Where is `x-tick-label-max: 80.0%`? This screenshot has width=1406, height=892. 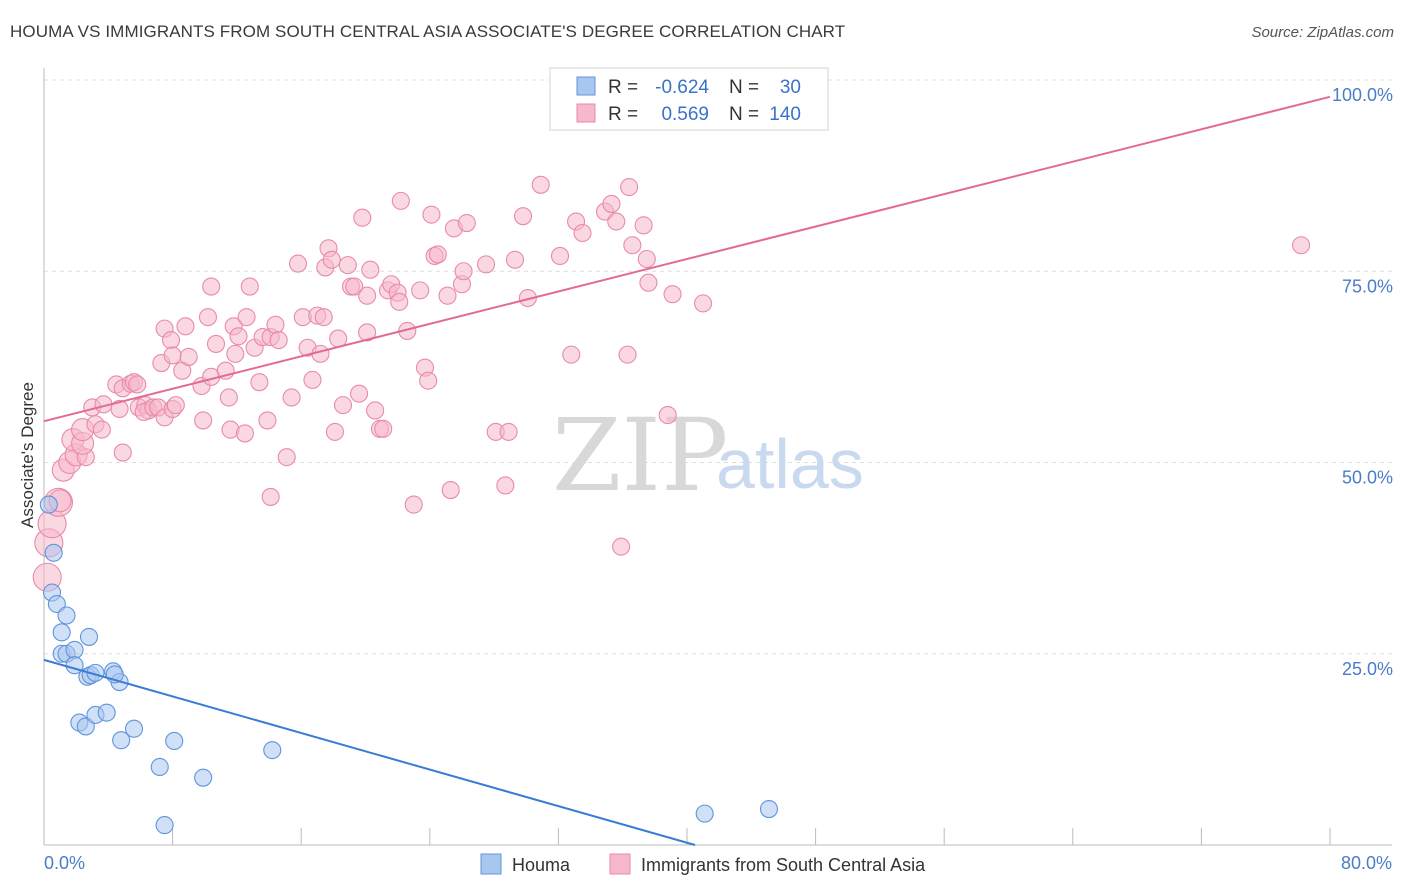 x-tick-label-max: 80.0% is located at coordinates (1366, 863).